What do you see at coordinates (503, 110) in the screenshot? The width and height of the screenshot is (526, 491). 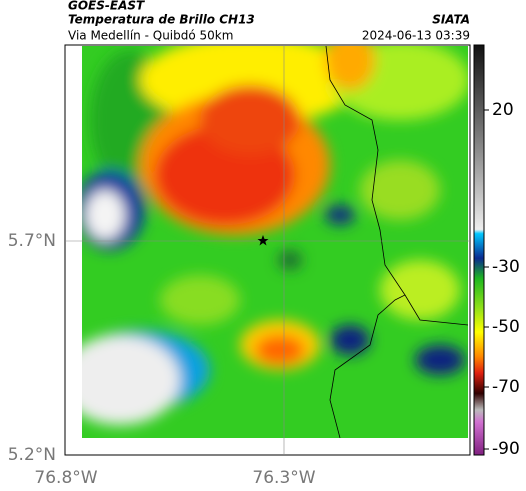 I see `colorbar-label: 20` at bounding box center [503, 110].